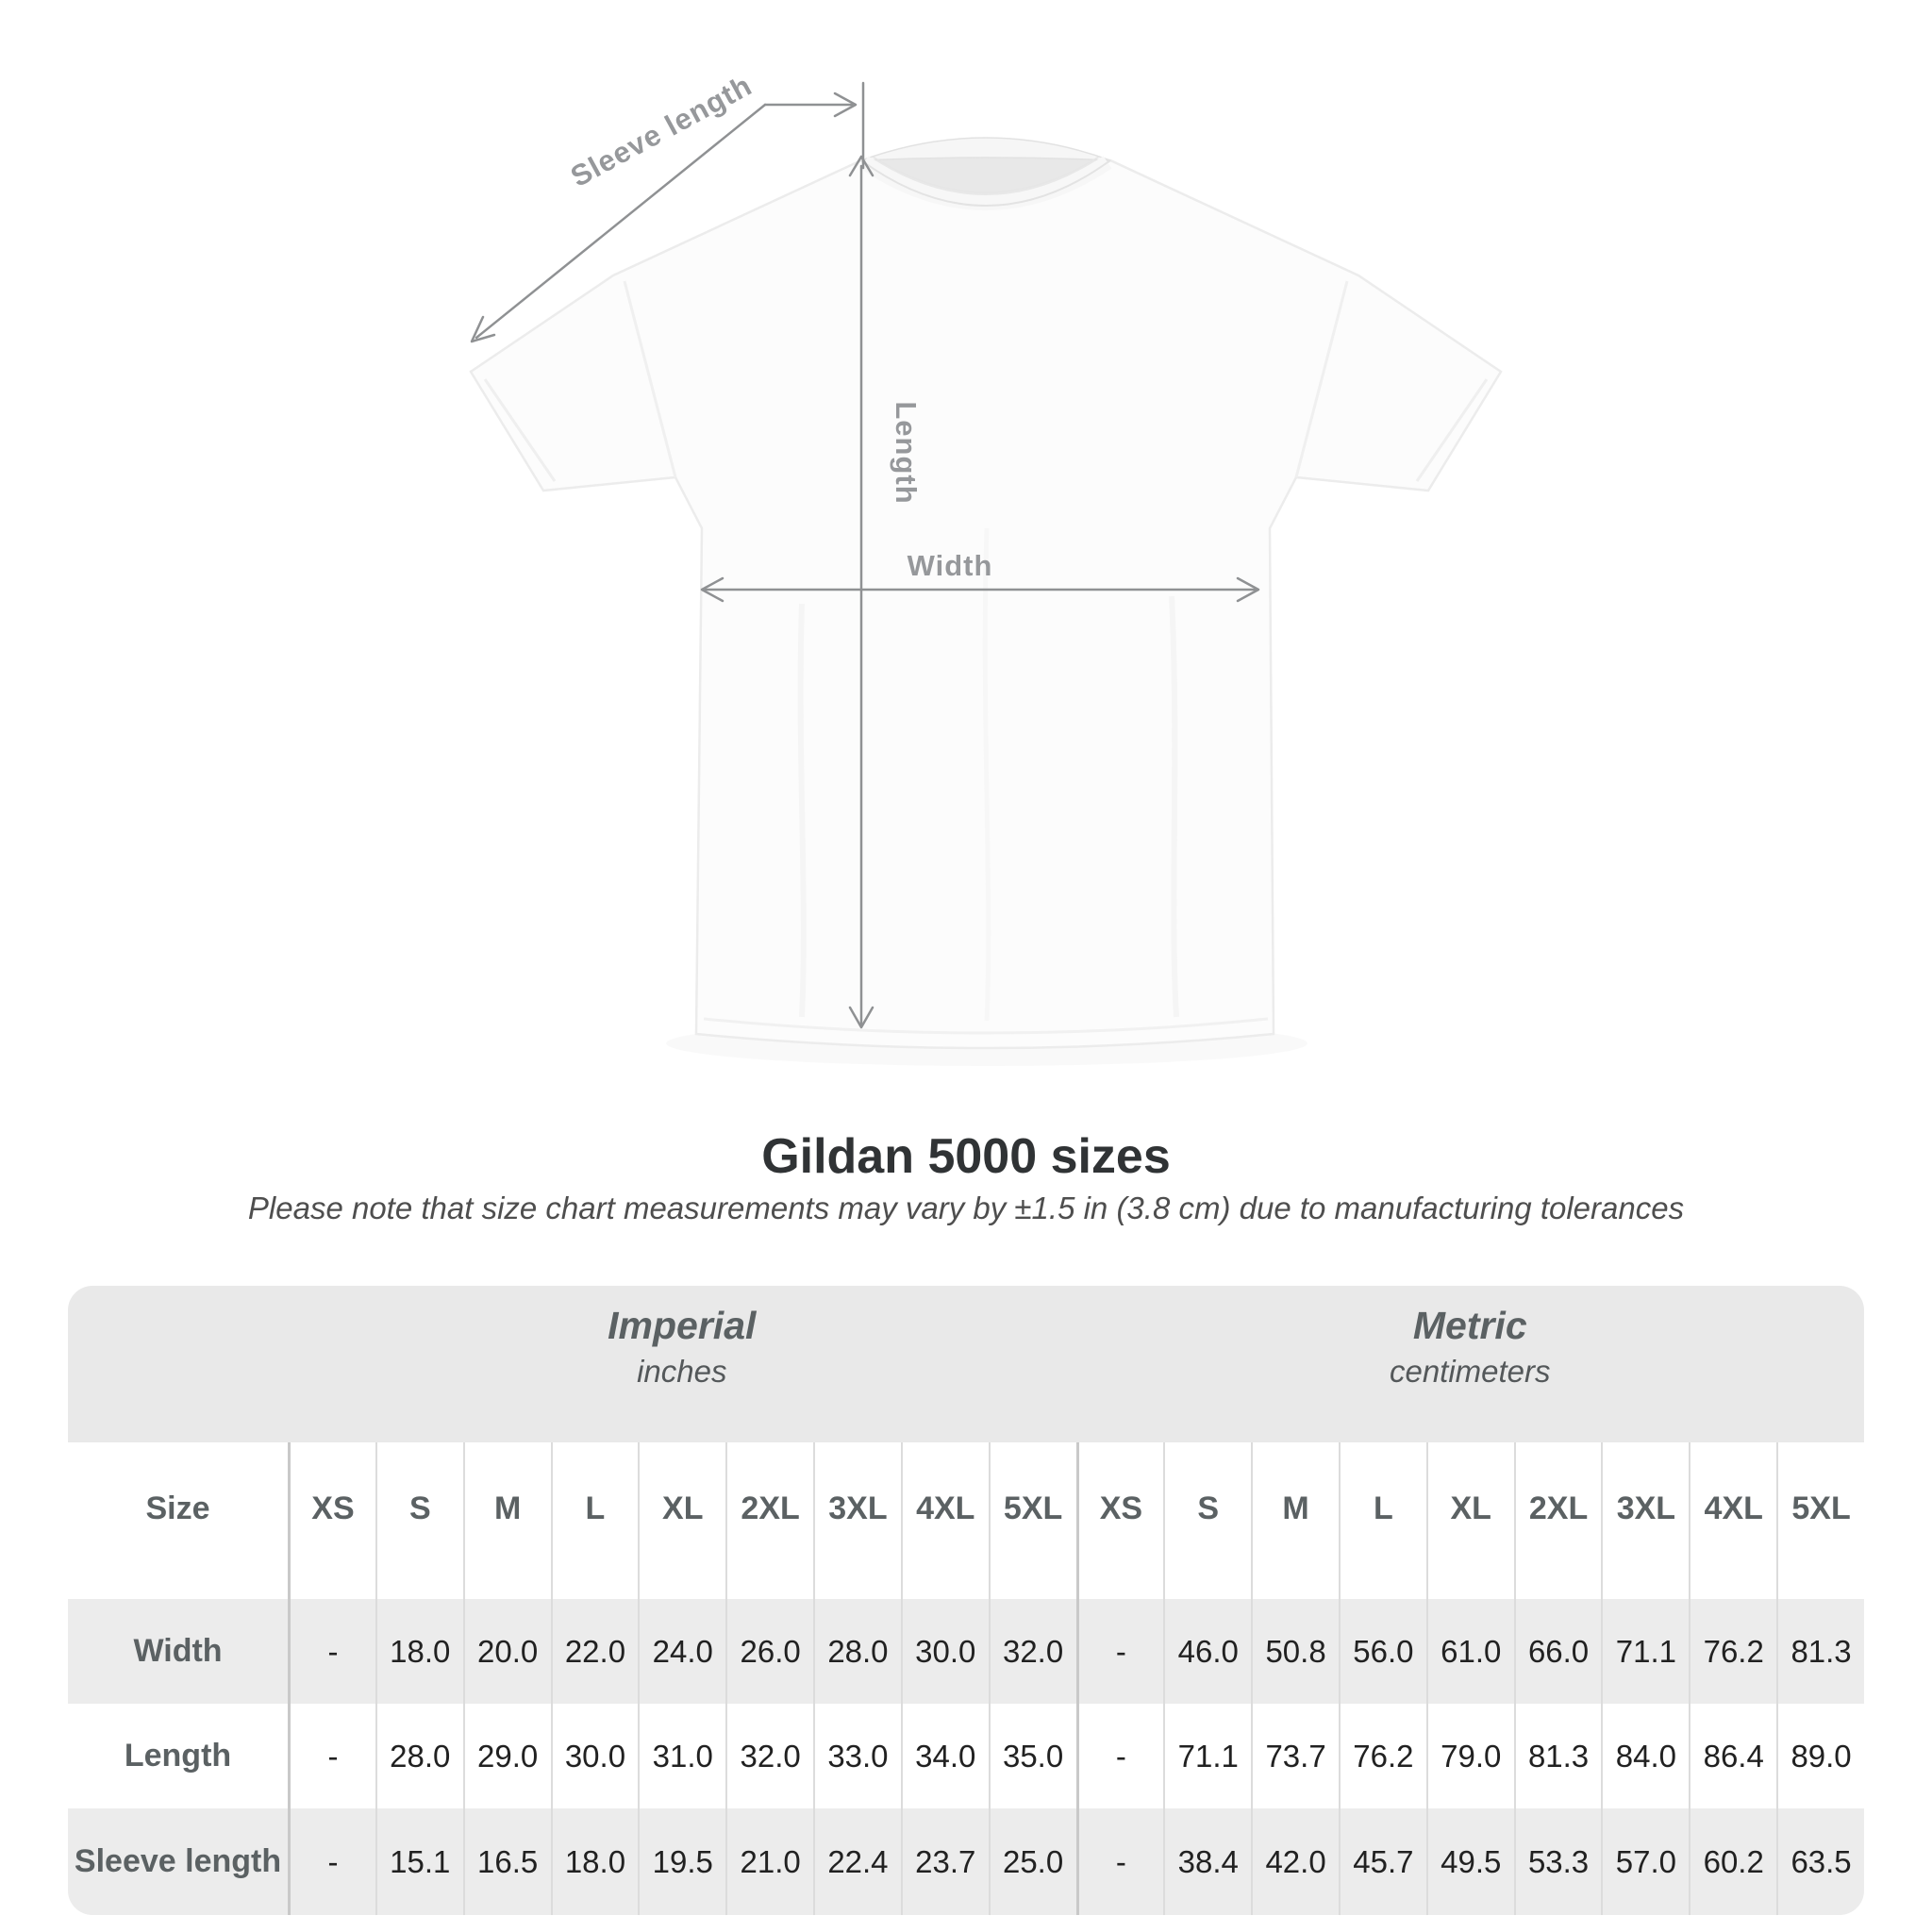  Describe the element at coordinates (179, 1652) in the screenshot. I see `row-label: Width` at that location.